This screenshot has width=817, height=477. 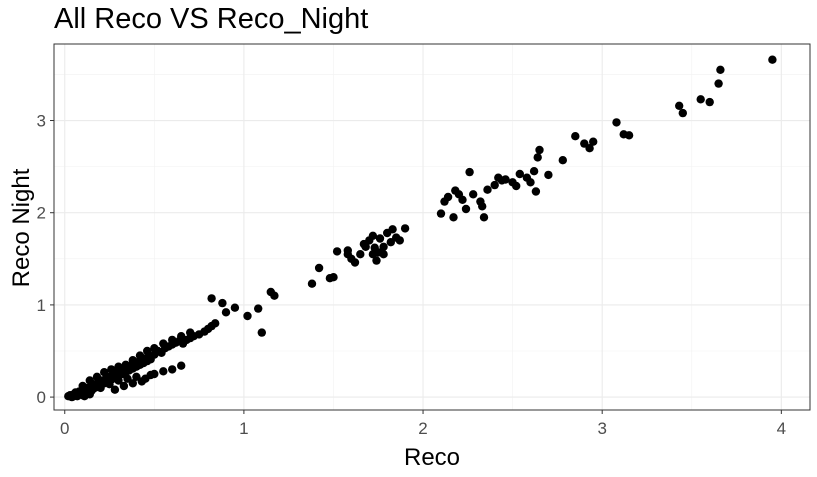 What do you see at coordinates (432, 457) in the screenshot?
I see `x-axis-title: Reco` at bounding box center [432, 457].